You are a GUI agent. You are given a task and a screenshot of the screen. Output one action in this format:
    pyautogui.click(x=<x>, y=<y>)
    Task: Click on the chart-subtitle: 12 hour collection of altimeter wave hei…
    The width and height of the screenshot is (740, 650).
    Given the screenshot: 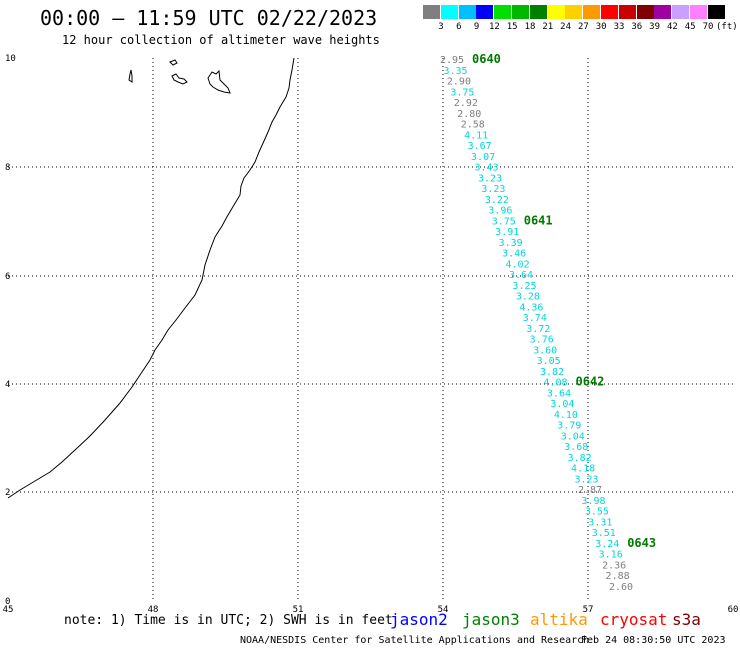 What is the action you would take?
    pyautogui.click(x=221, y=40)
    